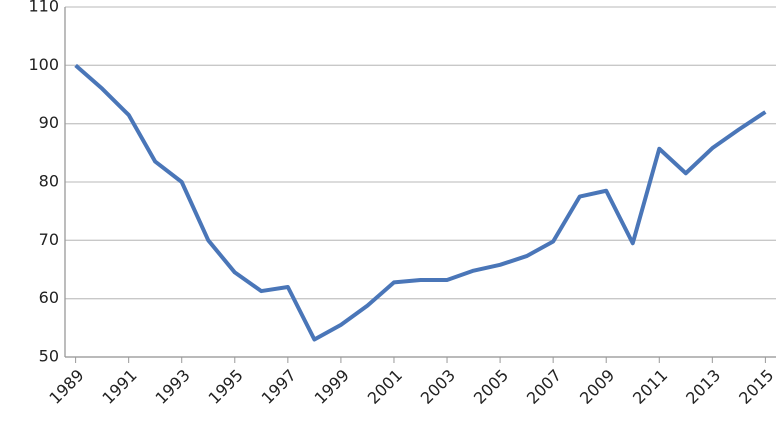 Image resolution: width=778 pixels, height=431 pixels. I want to click on x-tick-label: 1993, so click(173, 387).